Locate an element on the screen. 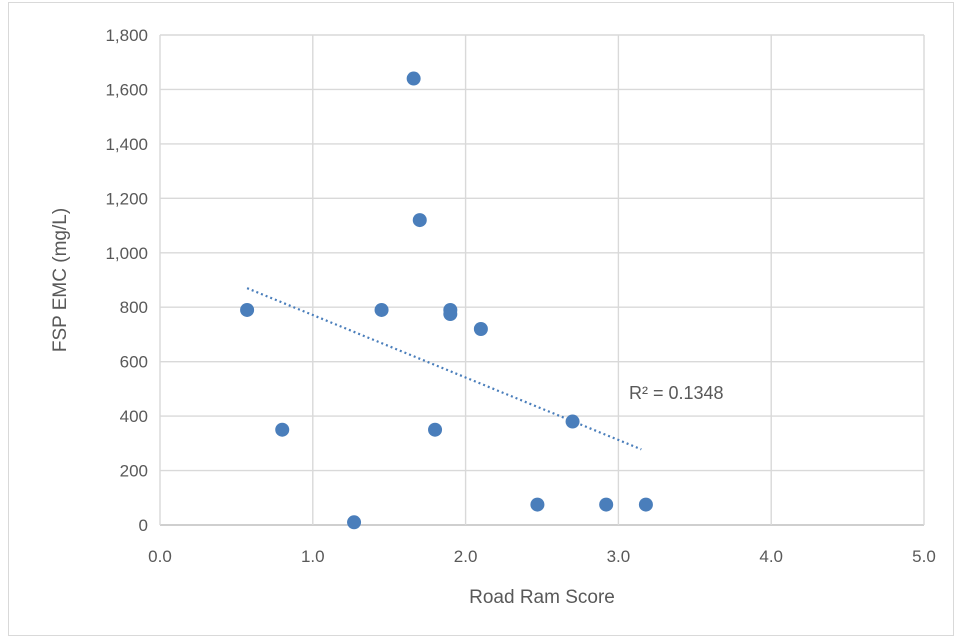 This screenshot has height=640, width=957. y-tick-label: 600 is located at coordinates (134, 362).